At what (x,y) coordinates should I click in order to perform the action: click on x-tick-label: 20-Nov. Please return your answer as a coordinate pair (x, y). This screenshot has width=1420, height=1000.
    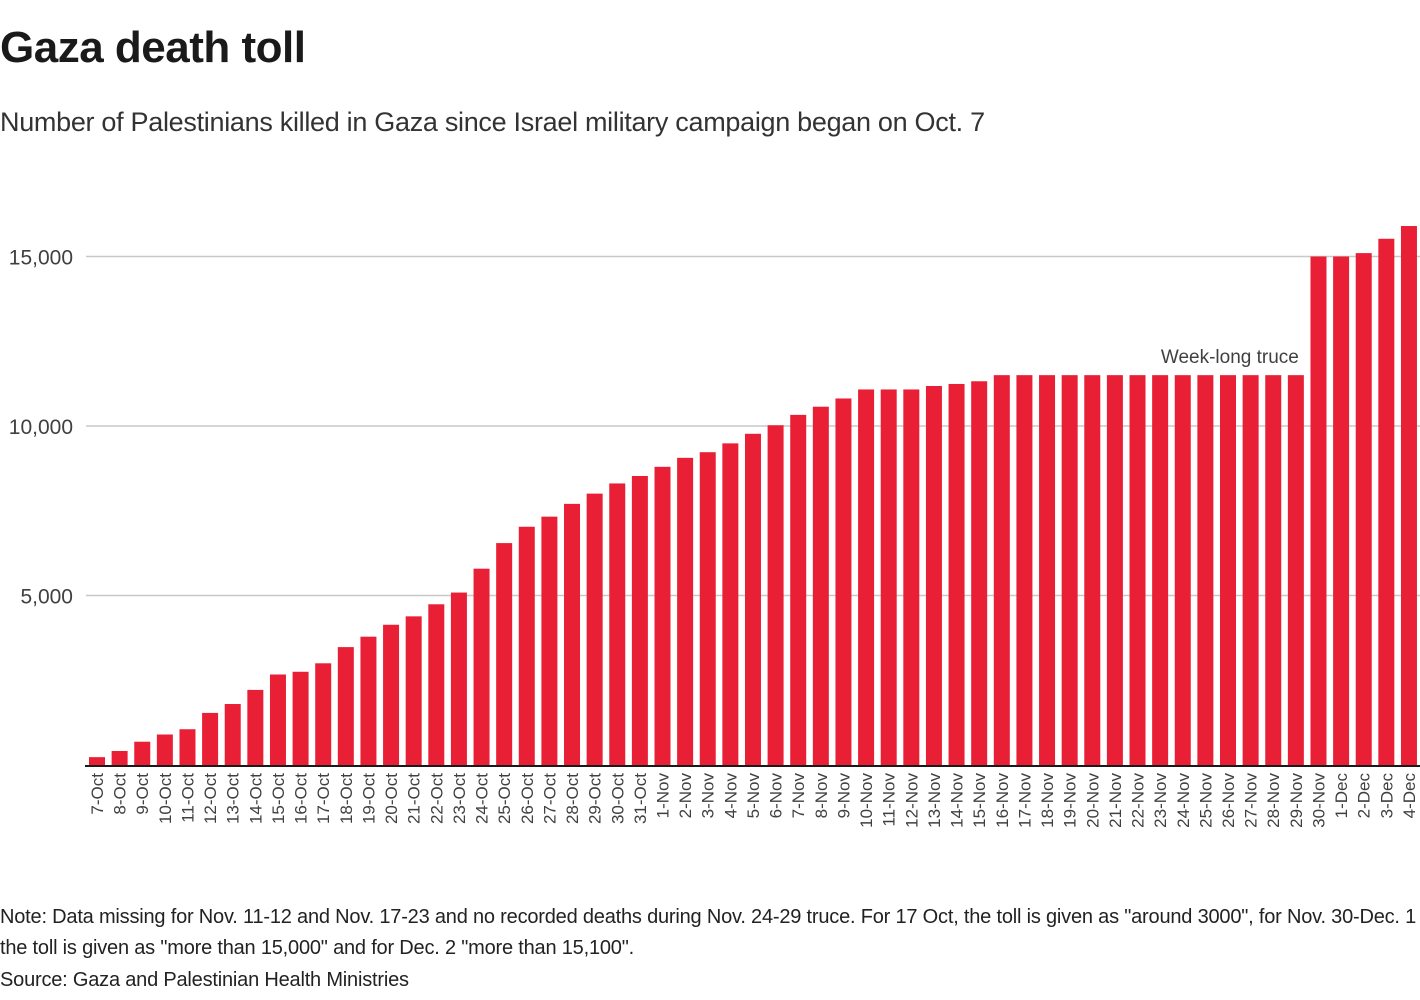
    Looking at the image, I should click on (1092, 800).